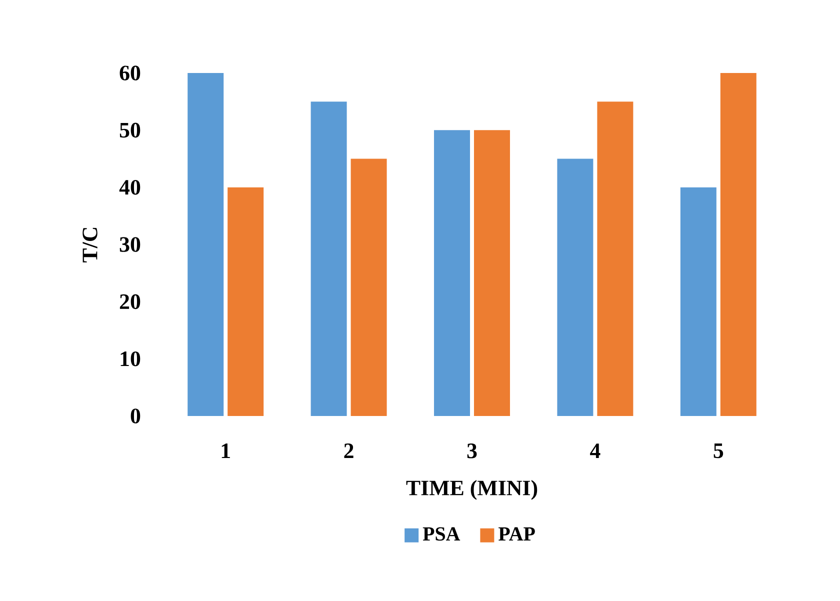  I want to click on x-tick-label: 3, so click(472, 451).